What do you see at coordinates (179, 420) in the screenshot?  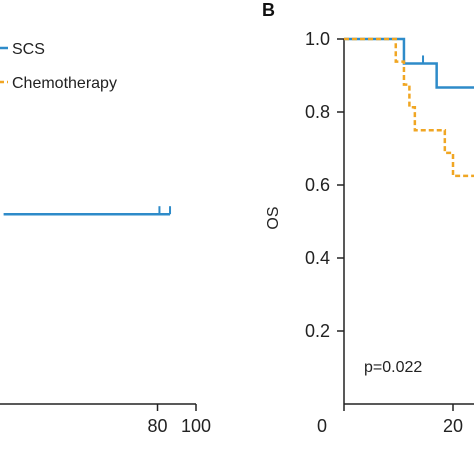 I see `panel-a-x-ticks: 80 100` at bounding box center [179, 420].